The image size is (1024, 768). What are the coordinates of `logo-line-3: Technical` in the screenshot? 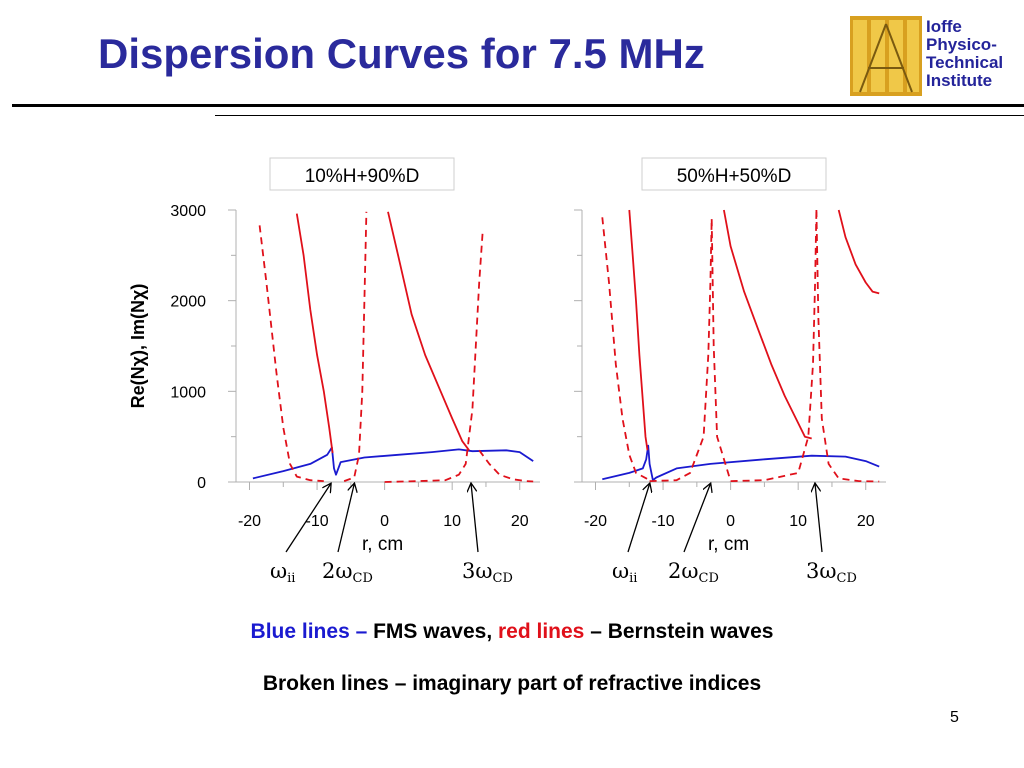 It's located at (965, 62).